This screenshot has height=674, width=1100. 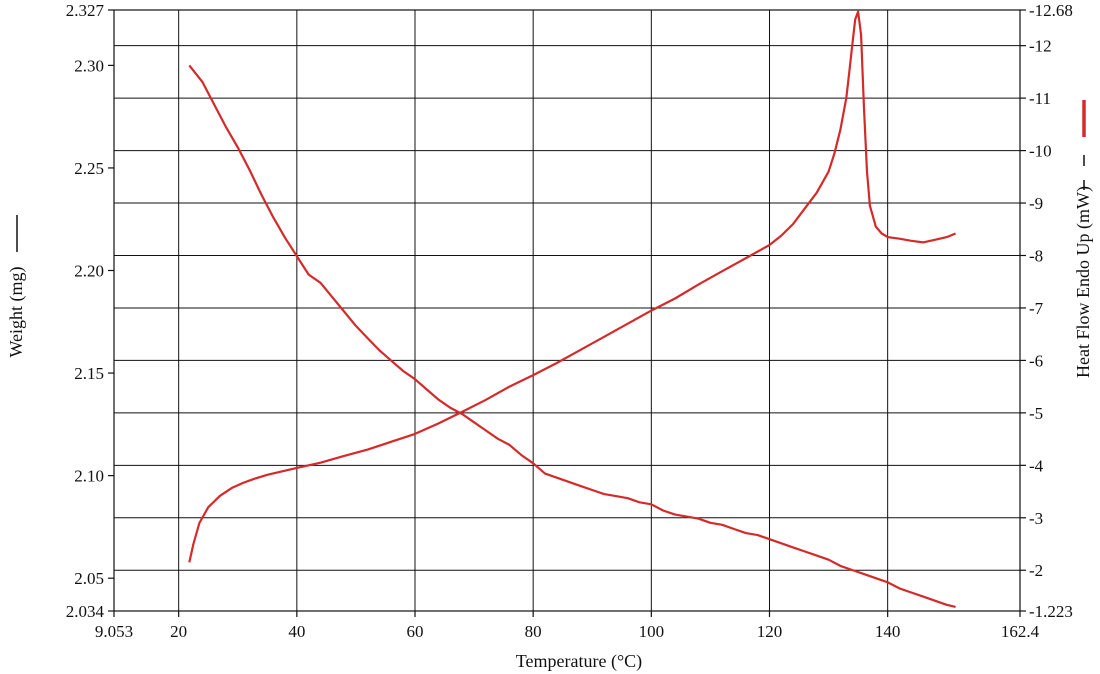 What do you see at coordinates (770, 631) in the screenshot?
I see `x-tick-label: 120` at bounding box center [770, 631].